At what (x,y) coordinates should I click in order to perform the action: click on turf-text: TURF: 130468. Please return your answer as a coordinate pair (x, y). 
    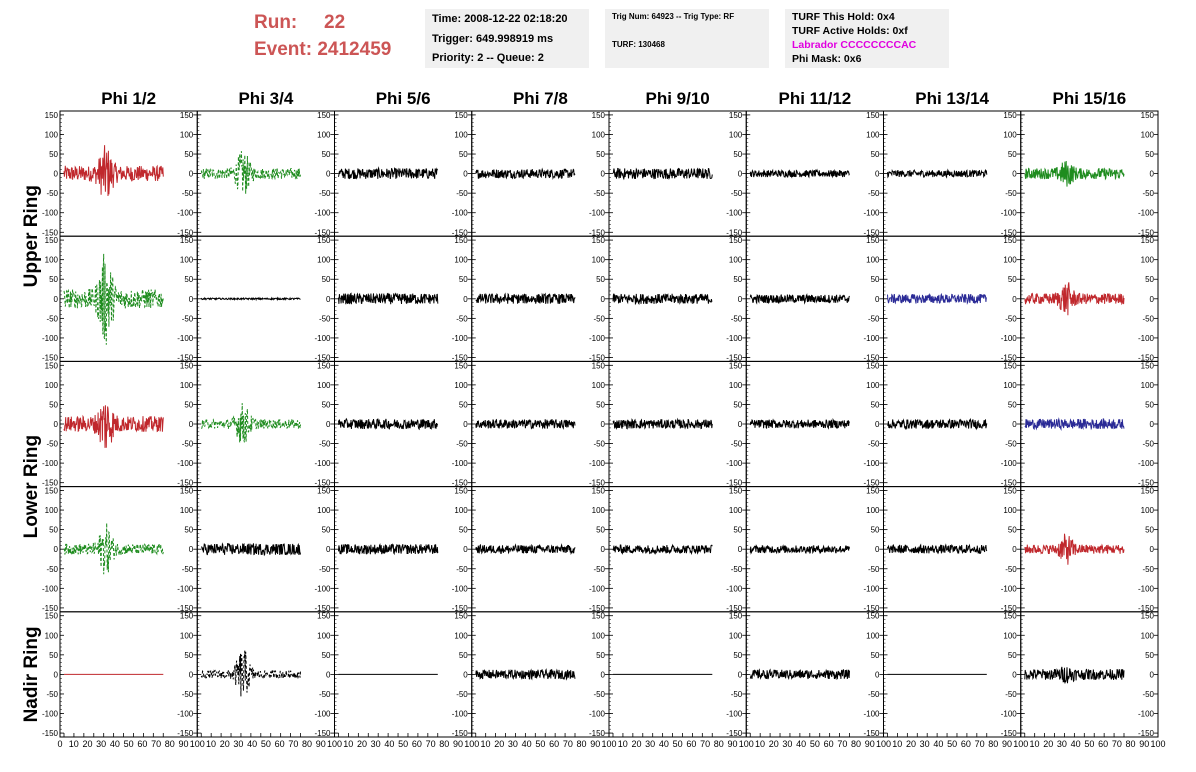
    Looking at the image, I should click on (638, 44).